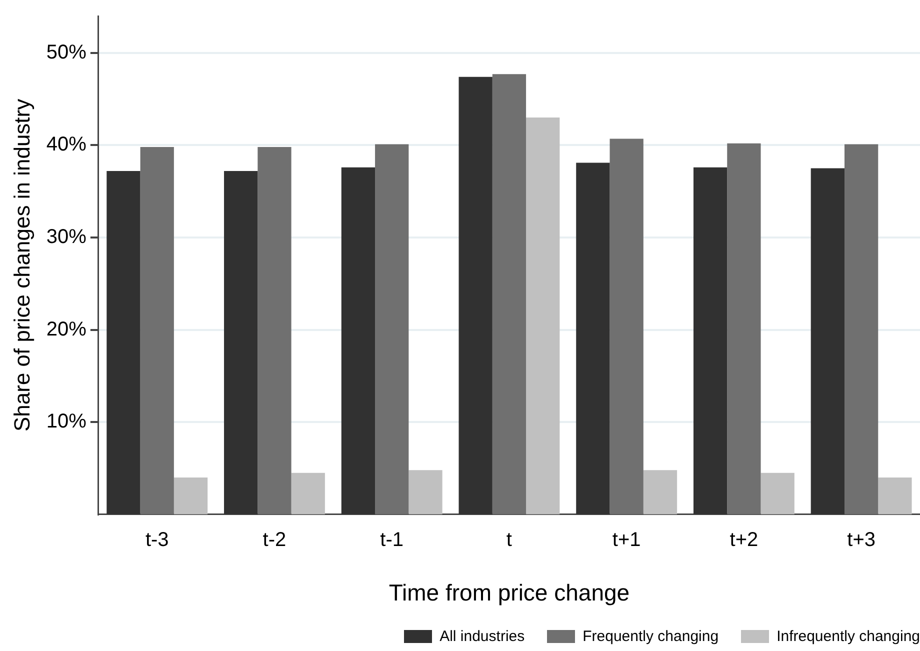 This screenshot has width=920, height=651. Describe the element at coordinates (274, 539) in the screenshot. I see `x-tick-label: t-2` at that location.